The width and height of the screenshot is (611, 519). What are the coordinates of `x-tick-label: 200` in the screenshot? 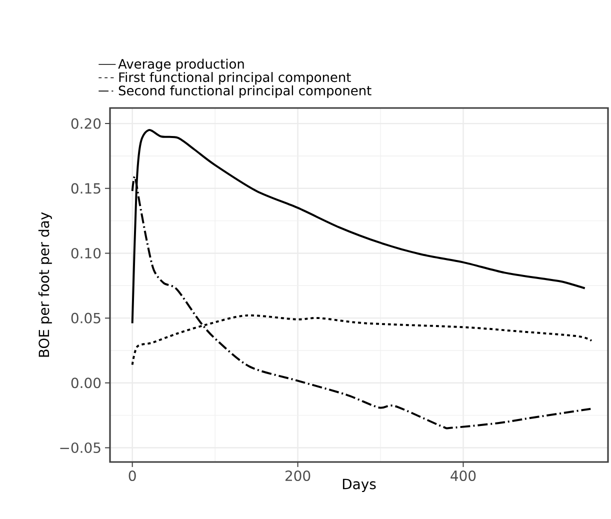 It's located at (297, 476).